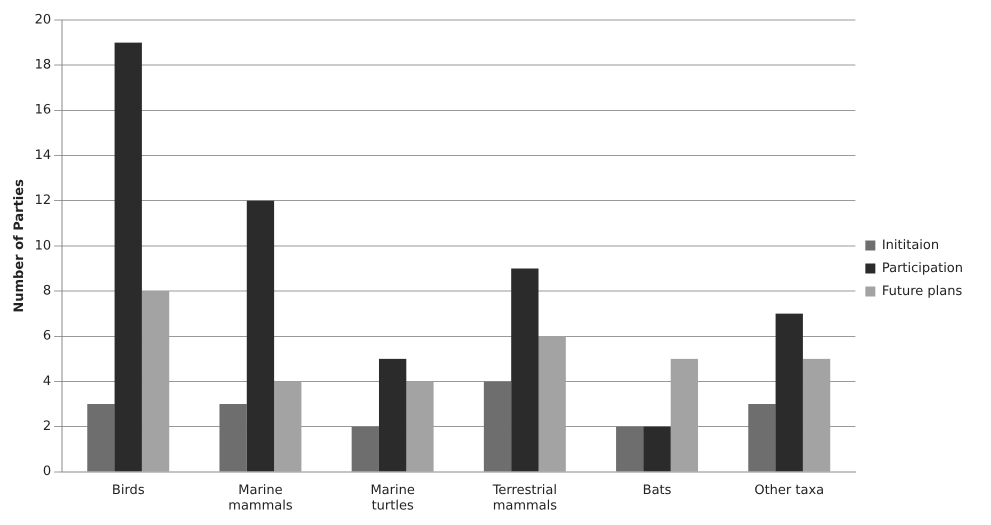  I want to click on x-tick-label: Marine mammals, so click(260, 498).